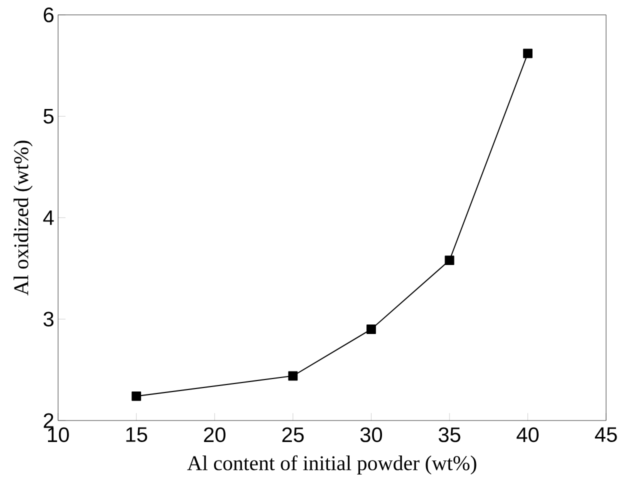 The width and height of the screenshot is (618, 486). I want to click on y-tick-label: 2, so click(49, 420).